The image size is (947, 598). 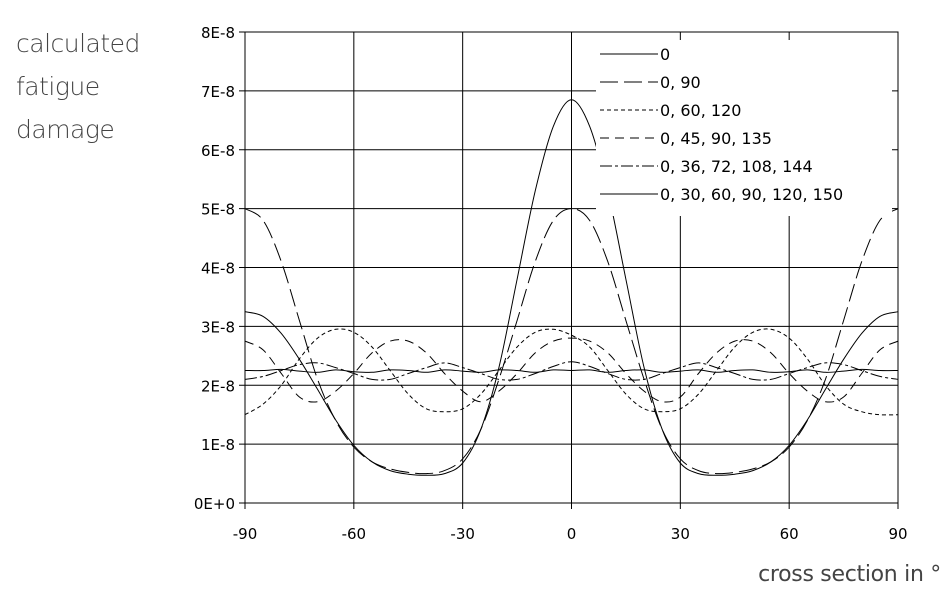 What do you see at coordinates (736, 166) in the screenshot?
I see `legend-label: 0, 36, 72, 108, 144` at bounding box center [736, 166].